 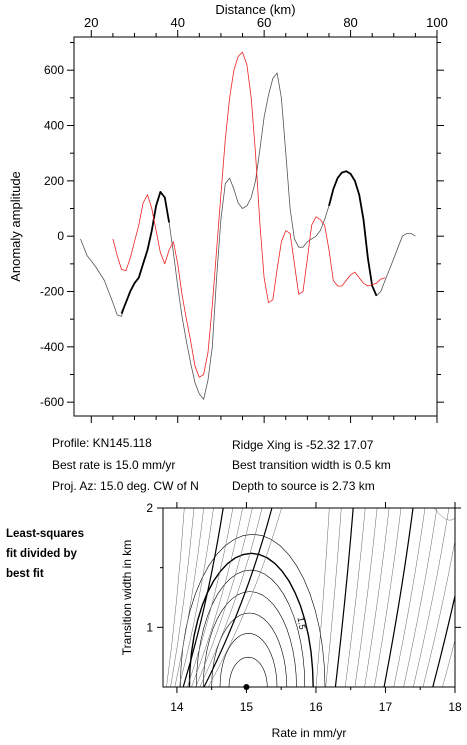 What do you see at coordinates (264, 22) in the screenshot?
I see `x-tick-label: 60` at bounding box center [264, 22].